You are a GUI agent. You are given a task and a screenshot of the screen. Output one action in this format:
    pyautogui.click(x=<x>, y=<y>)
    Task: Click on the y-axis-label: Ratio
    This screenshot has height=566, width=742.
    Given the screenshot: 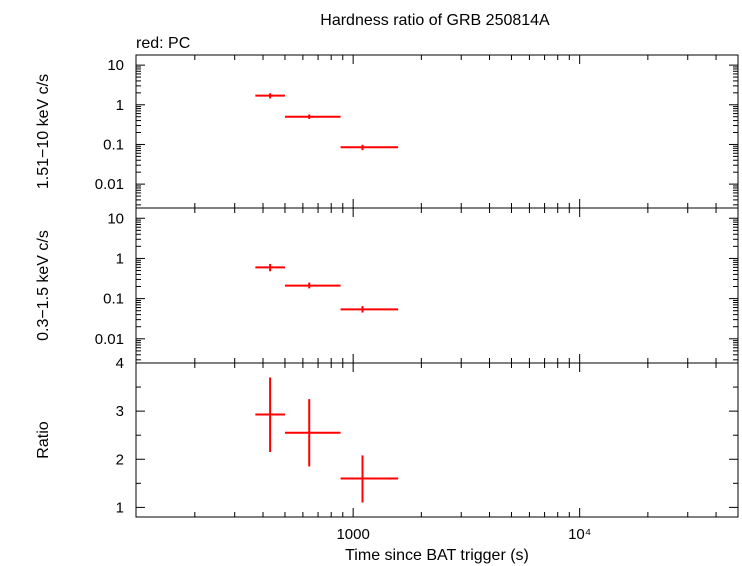 What is the action you would take?
    pyautogui.click(x=43, y=439)
    